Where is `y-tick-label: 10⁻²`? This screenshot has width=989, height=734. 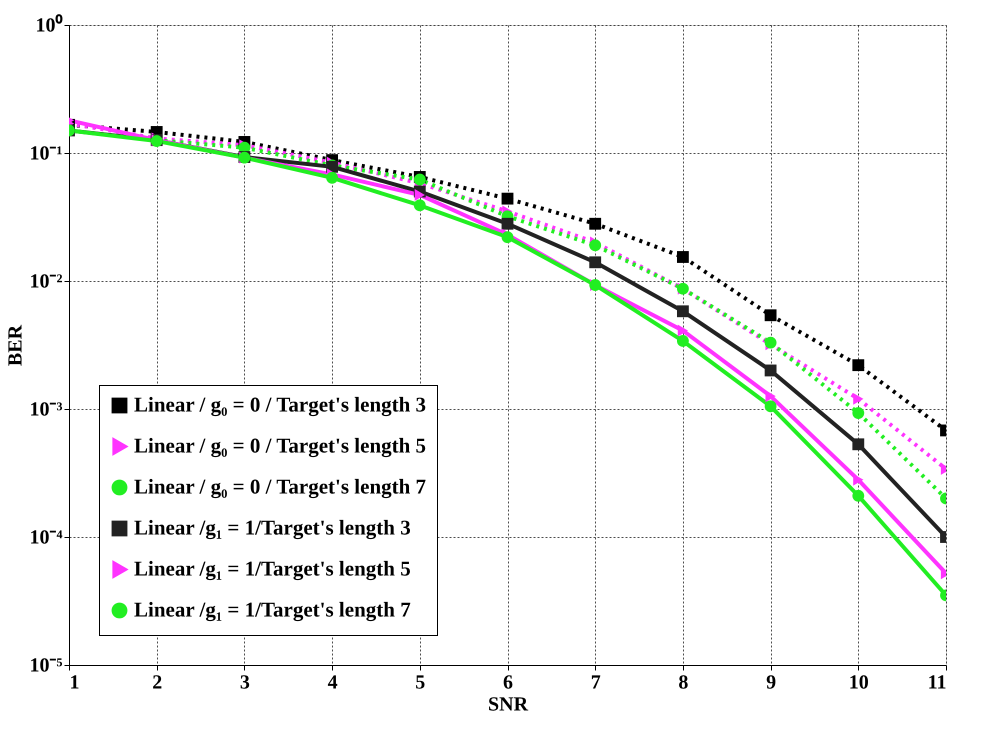
y-tick-label: 10⁻² is located at coordinates (46, 281).